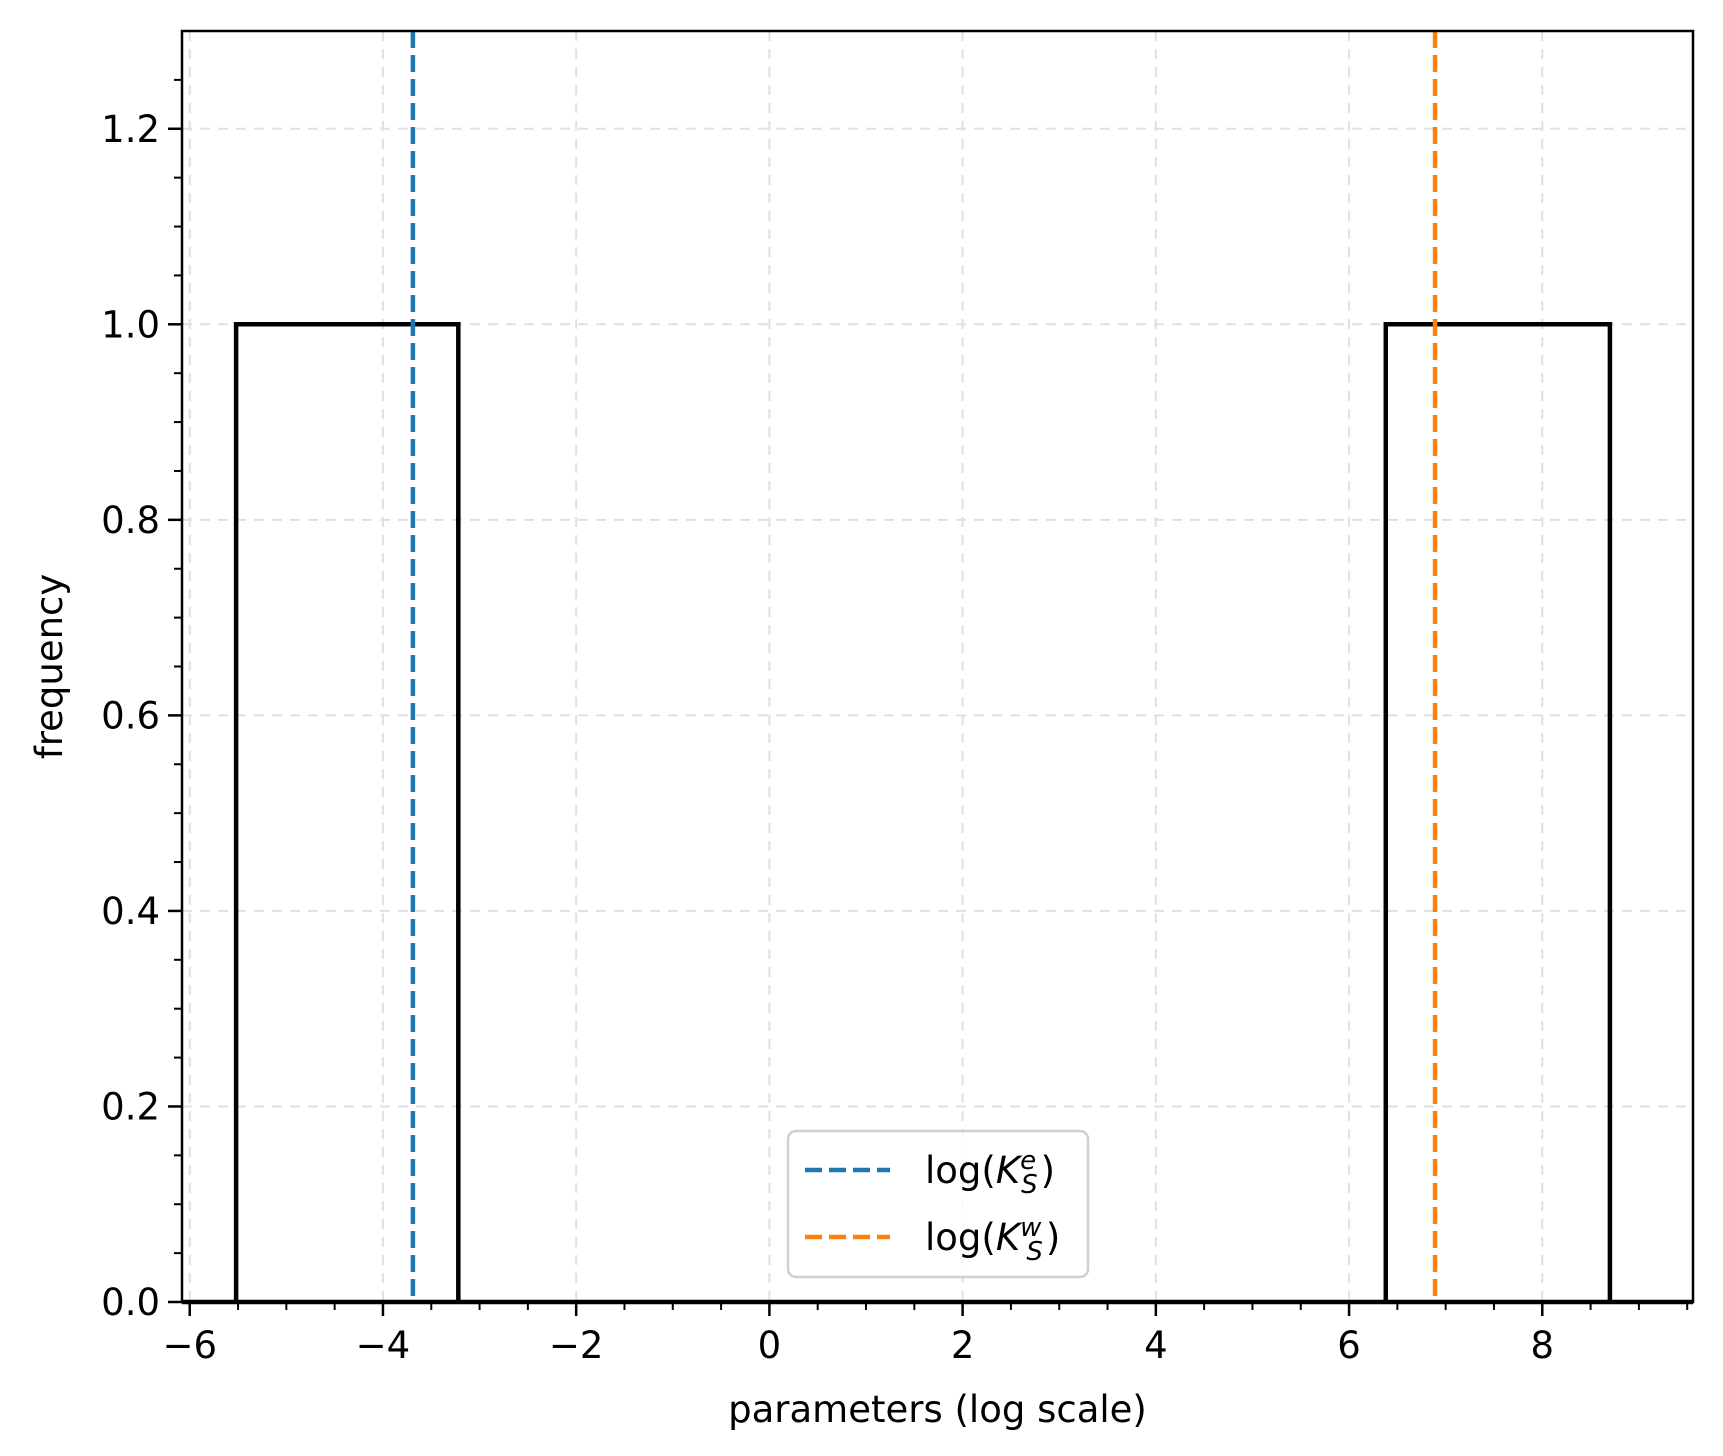 Image resolution: width=1723 pixels, height=1456 pixels. What do you see at coordinates (130, 324) in the screenshot?
I see `y-tick-label: 1.0` at bounding box center [130, 324].